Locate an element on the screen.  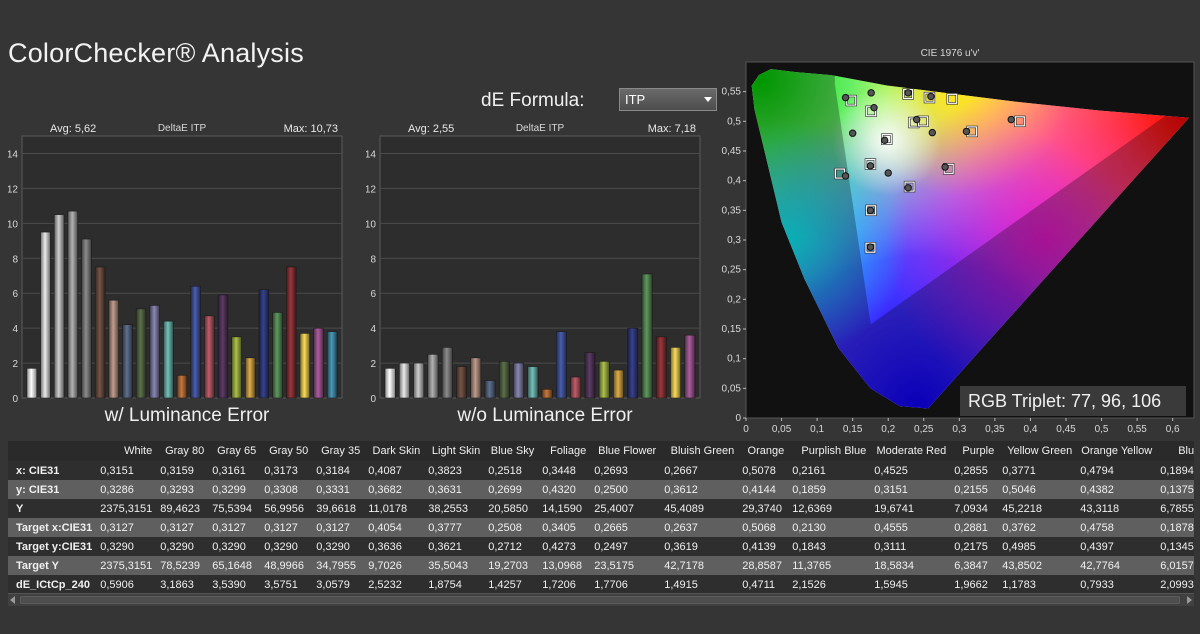
cie-xtick: 0,6 is located at coordinates (1173, 429).